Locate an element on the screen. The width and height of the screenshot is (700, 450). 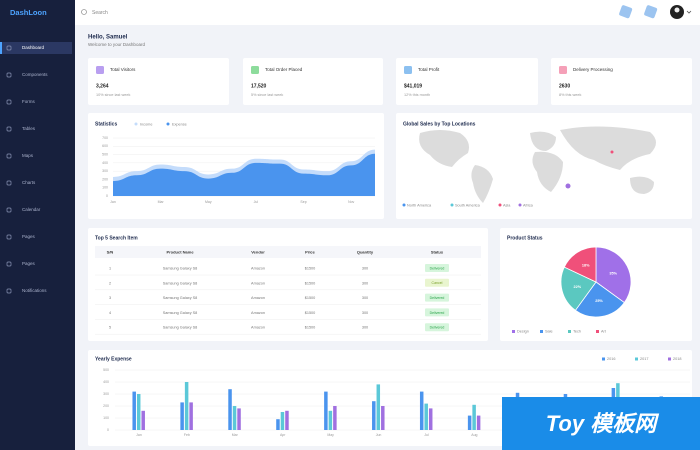
y-tick-label: 500 is located at coordinates (106, 370).